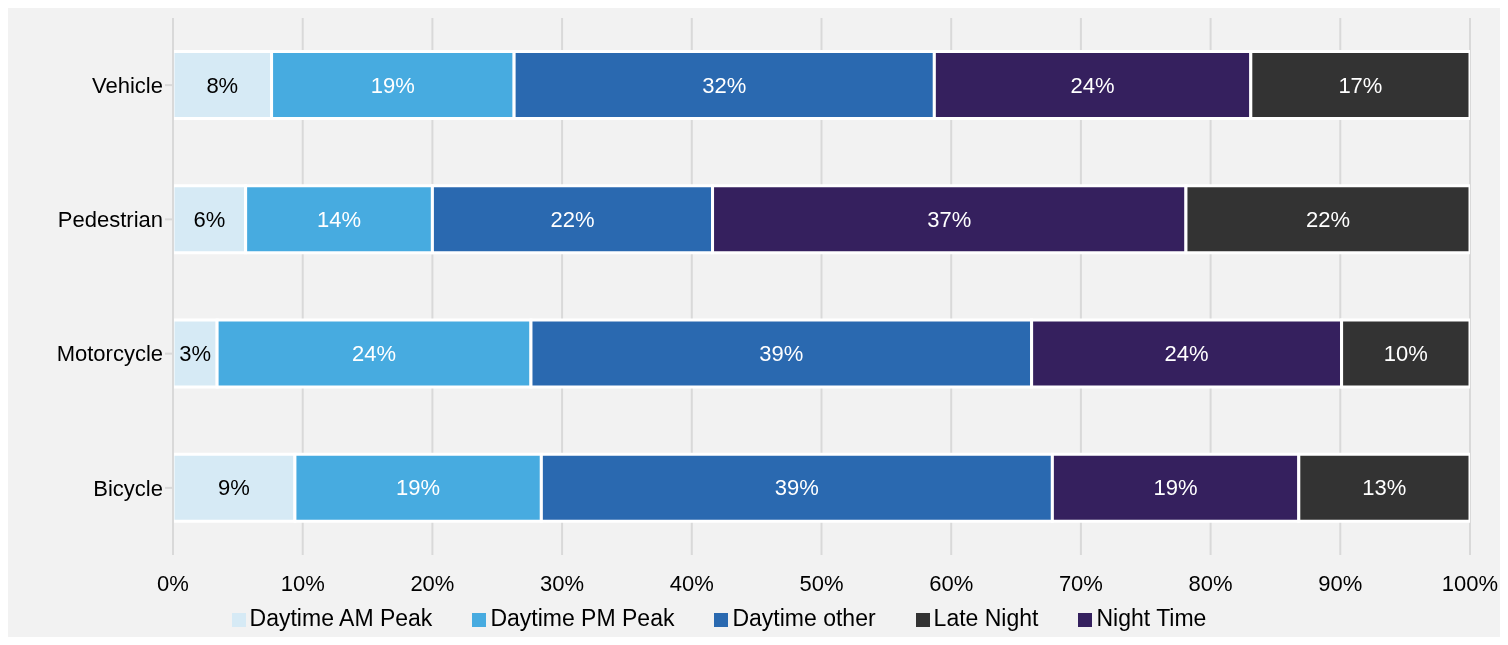 Image resolution: width=1508 pixels, height=645 pixels. I want to click on x-tick-label: 30%, so click(562, 583).